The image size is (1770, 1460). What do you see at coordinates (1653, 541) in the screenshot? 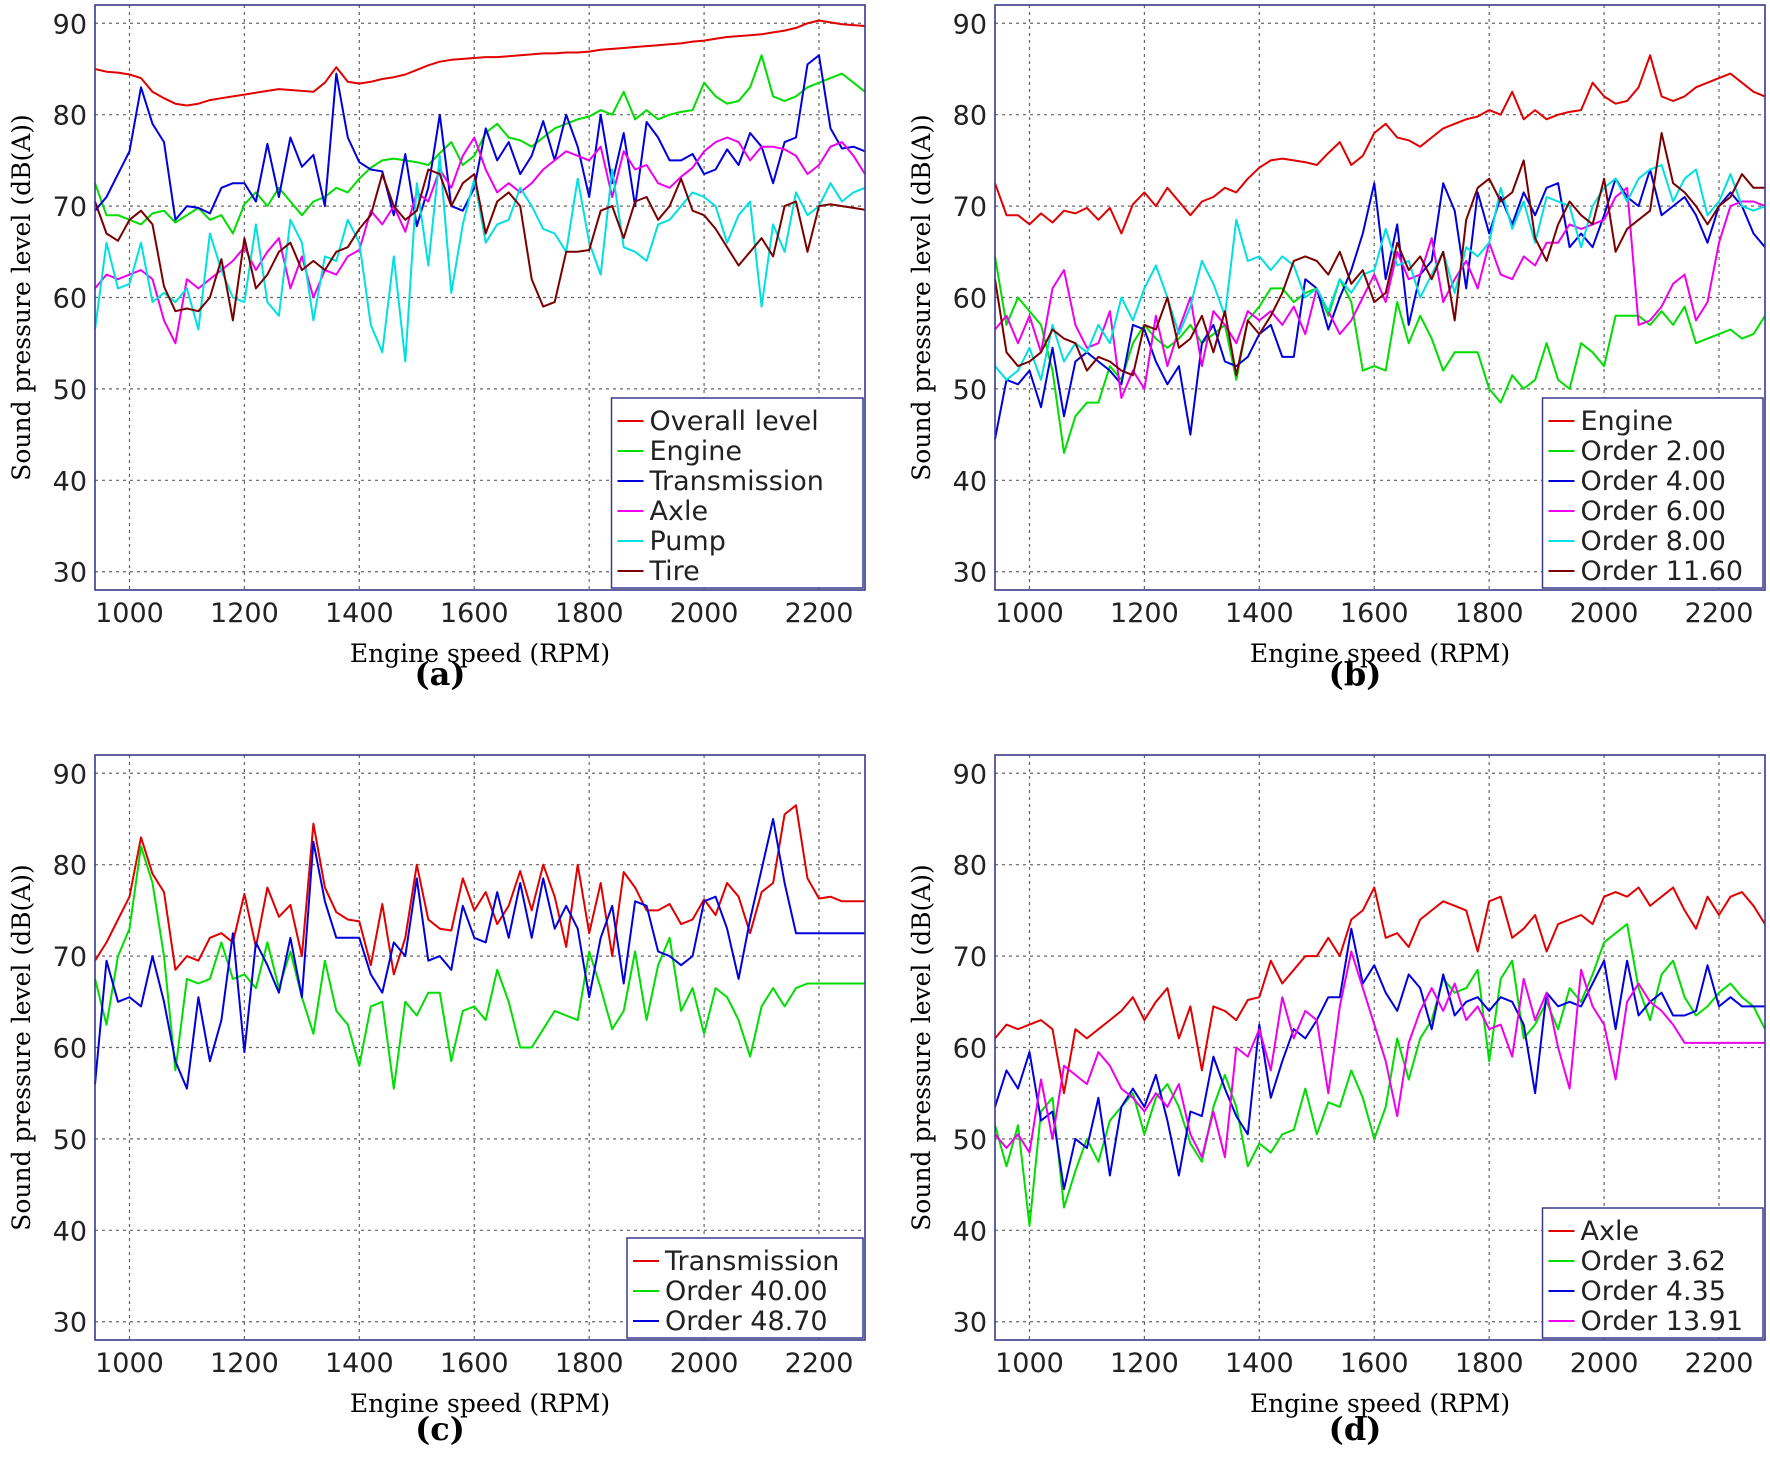
I see `legend-label: Order 8.00` at bounding box center [1653, 541].